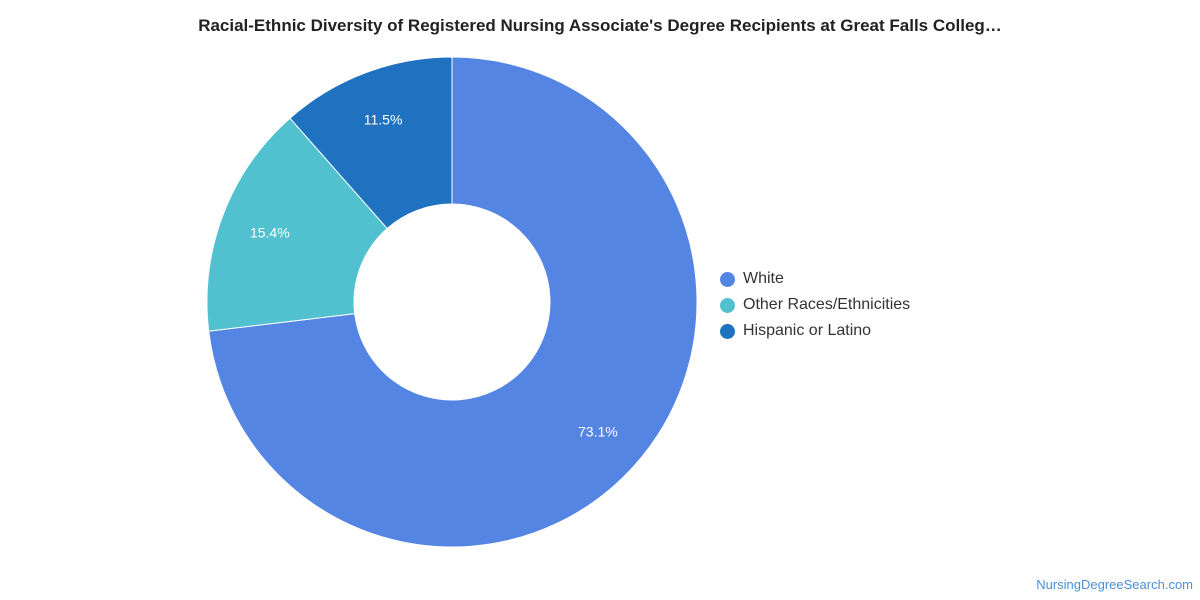  I want to click on slice-value-label: 15.4%, so click(270, 232).